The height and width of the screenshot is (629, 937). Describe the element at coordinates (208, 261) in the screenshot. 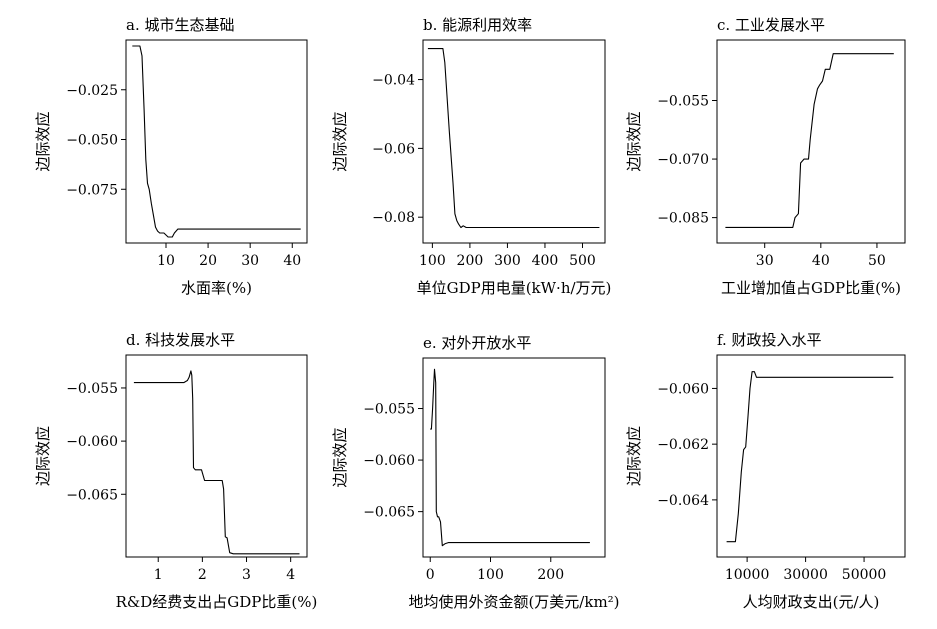

I see `x-tick-label: 20` at that location.